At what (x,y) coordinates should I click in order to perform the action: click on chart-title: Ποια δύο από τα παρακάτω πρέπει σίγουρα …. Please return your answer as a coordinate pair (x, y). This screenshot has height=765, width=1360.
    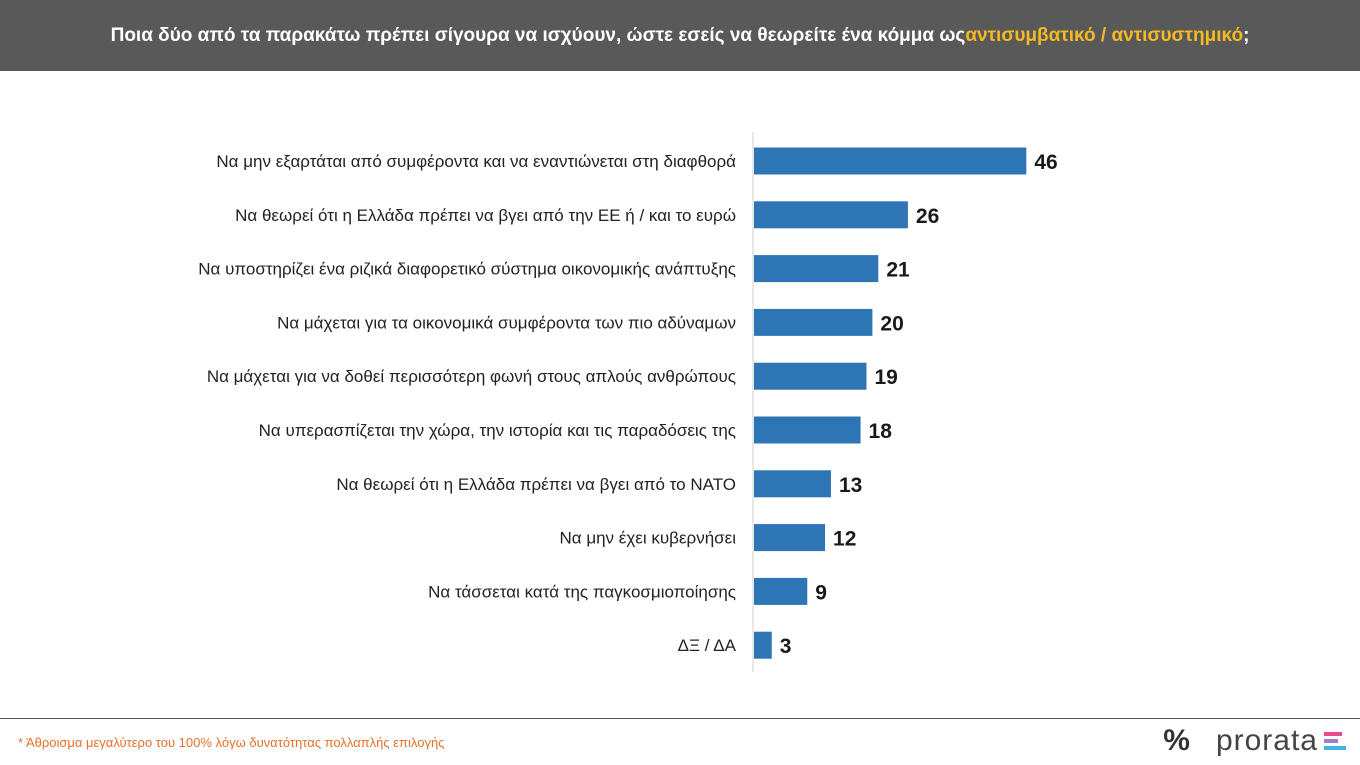
    Looking at the image, I should click on (680, 35).